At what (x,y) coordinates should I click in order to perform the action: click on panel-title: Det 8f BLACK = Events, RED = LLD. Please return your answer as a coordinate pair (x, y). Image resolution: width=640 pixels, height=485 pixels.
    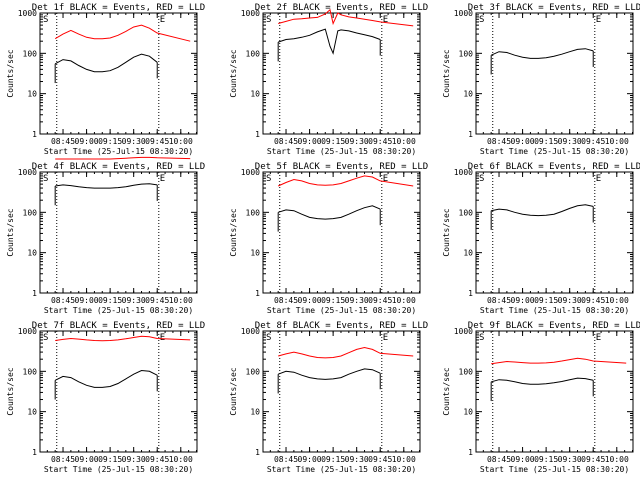
    Looking at the image, I should click on (341, 326).